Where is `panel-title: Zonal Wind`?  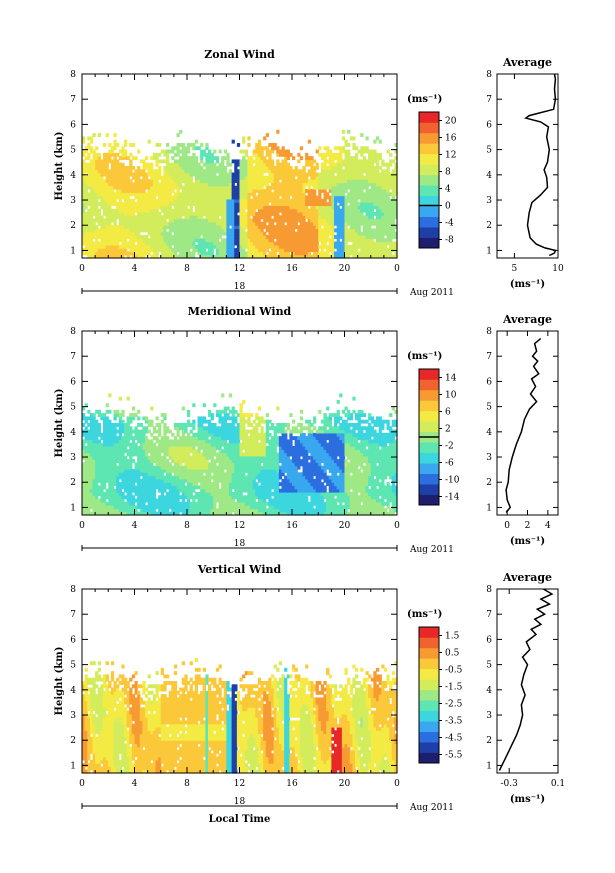
panel-title: Zonal Wind is located at coordinates (239, 54).